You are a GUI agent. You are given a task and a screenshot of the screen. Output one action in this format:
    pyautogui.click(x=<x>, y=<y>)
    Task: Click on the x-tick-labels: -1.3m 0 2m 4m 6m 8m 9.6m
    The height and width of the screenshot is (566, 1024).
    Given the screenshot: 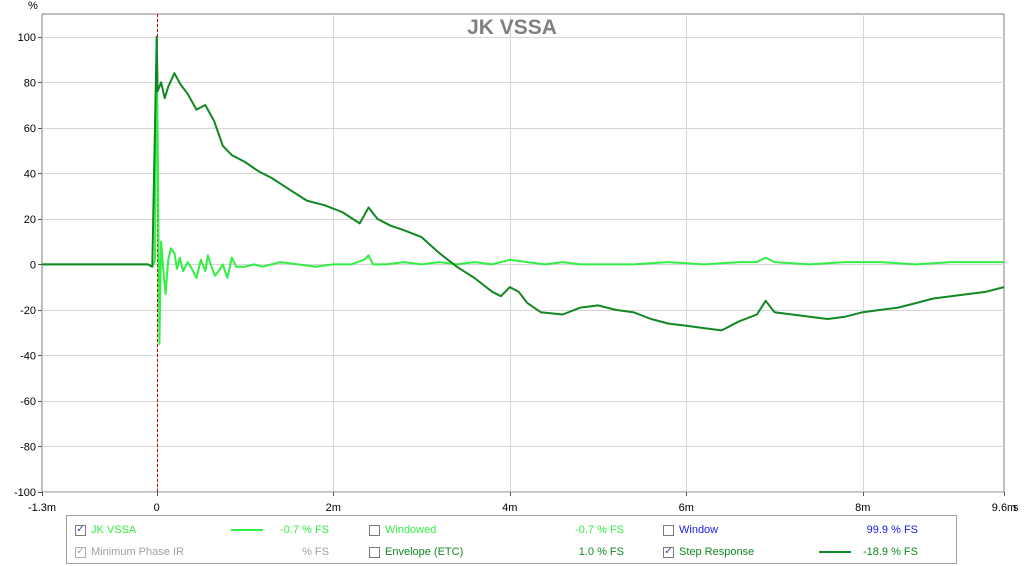 What is the action you would take?
    pyautogui.click(x=522, y=508)
    